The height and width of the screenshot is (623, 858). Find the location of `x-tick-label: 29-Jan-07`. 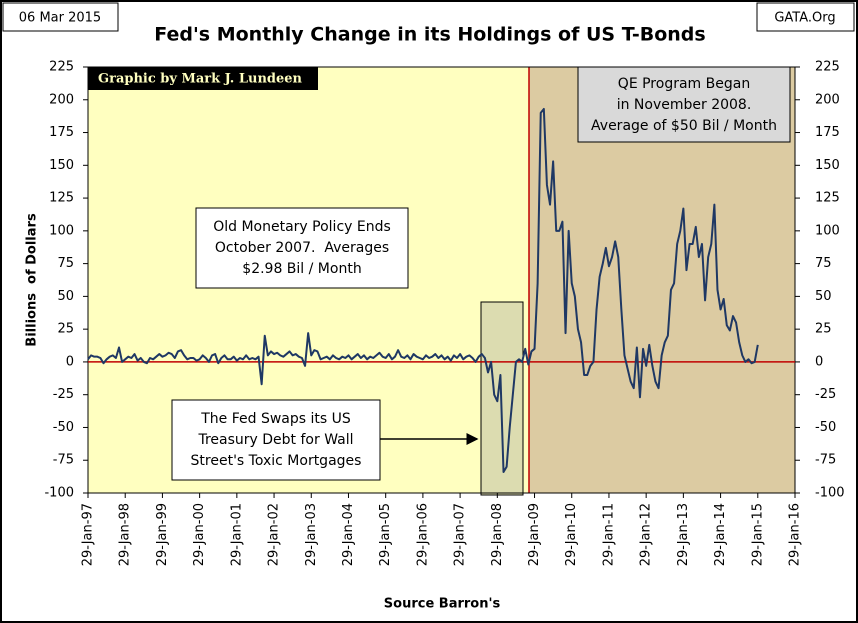

x-tick-label: 29-Jan-07 is located at coordinates (460, 534).